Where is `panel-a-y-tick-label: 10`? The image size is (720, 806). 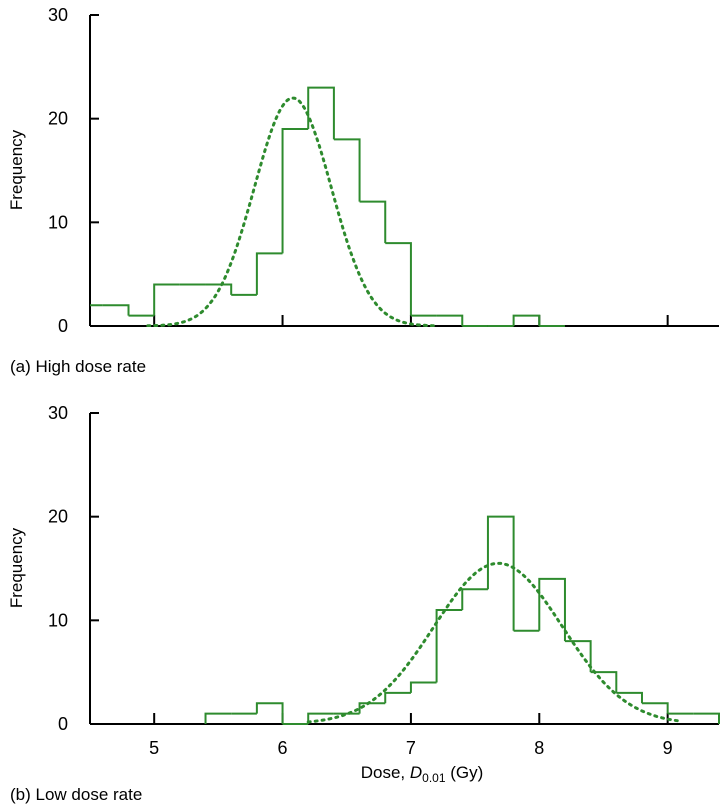 panel-a-y-tick-label: 10 is located at coordinates (58, 222).